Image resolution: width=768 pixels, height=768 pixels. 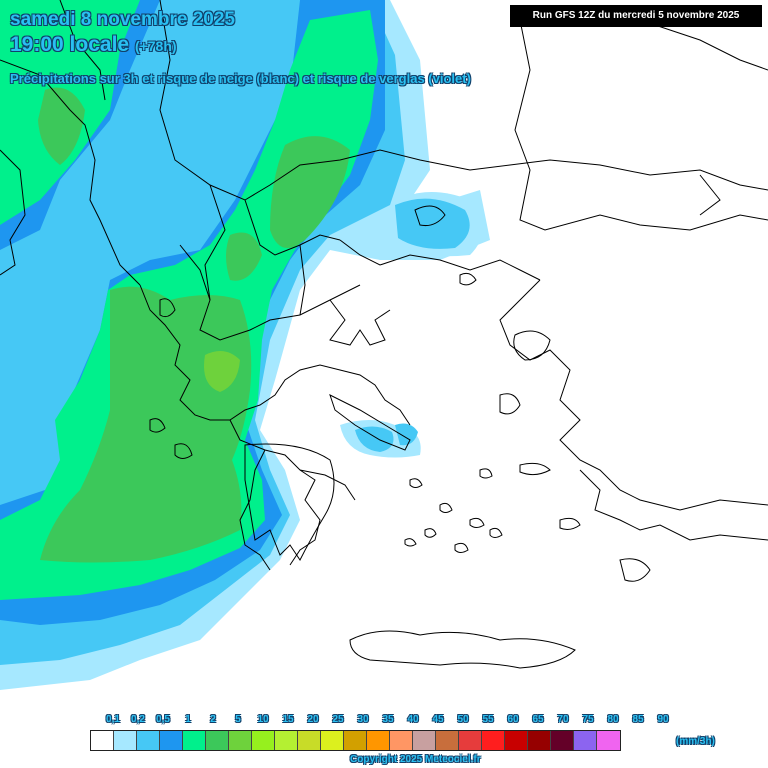 What do you see at coordinates (138, 719) in the screenshot?
I see `legend-tick-label: 0,2` at bounding box center [138, 719].